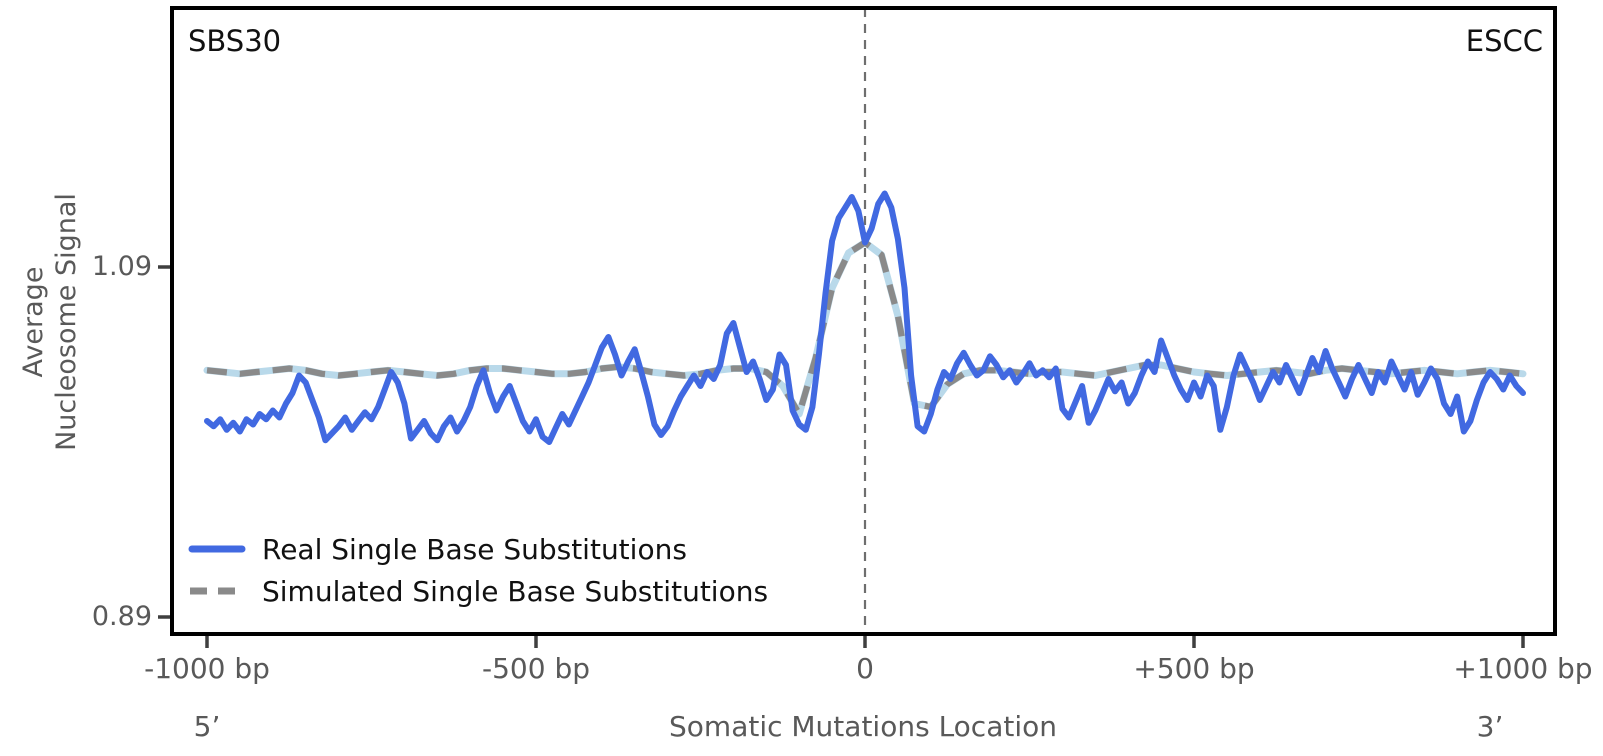 This screenshot has width=1603, height=756. Describe the element at coordinates (536, 668) in the screenshot. I see `xtick-label-m500: -500 bp` at that location.